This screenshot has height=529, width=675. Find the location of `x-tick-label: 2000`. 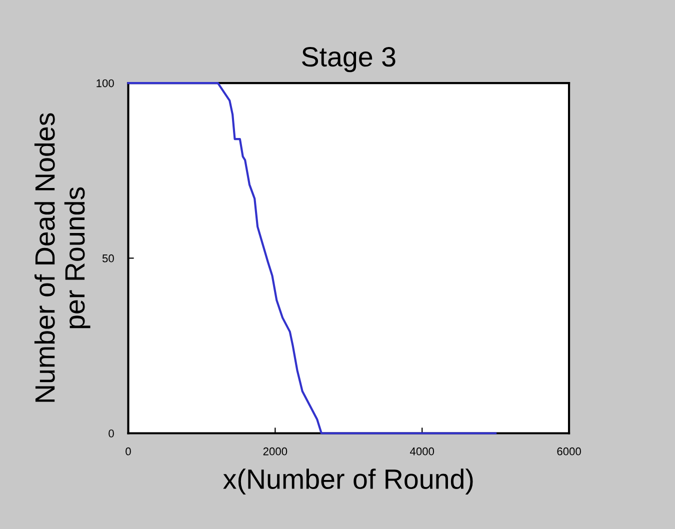

x-tick-label: 2000 is located at coordinates (275, 451).